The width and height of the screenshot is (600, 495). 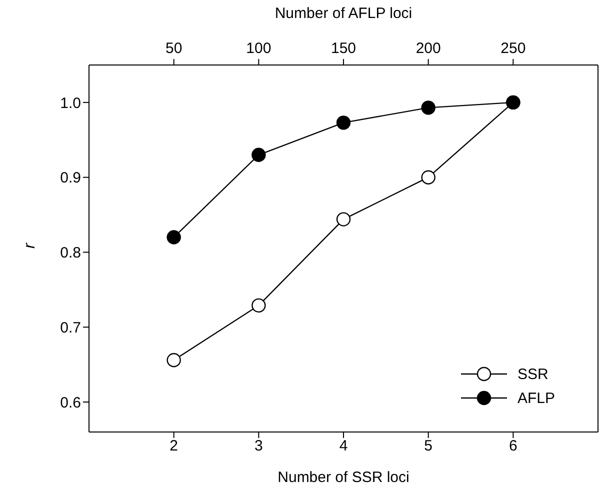 What do you see at coordinates (344, 477) in the screenshot?
I see `x-axis-title: Number of SSR loci` at bounding box center [344, 477].